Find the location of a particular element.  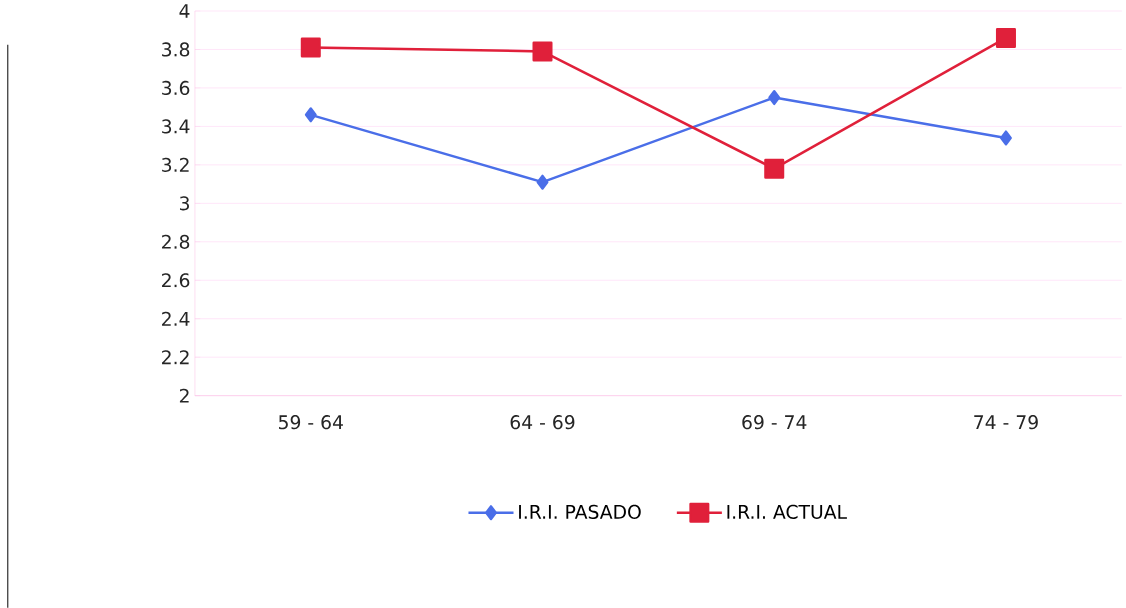

x-tick-label: 59 - 64 is located at coordinates (311, 422).